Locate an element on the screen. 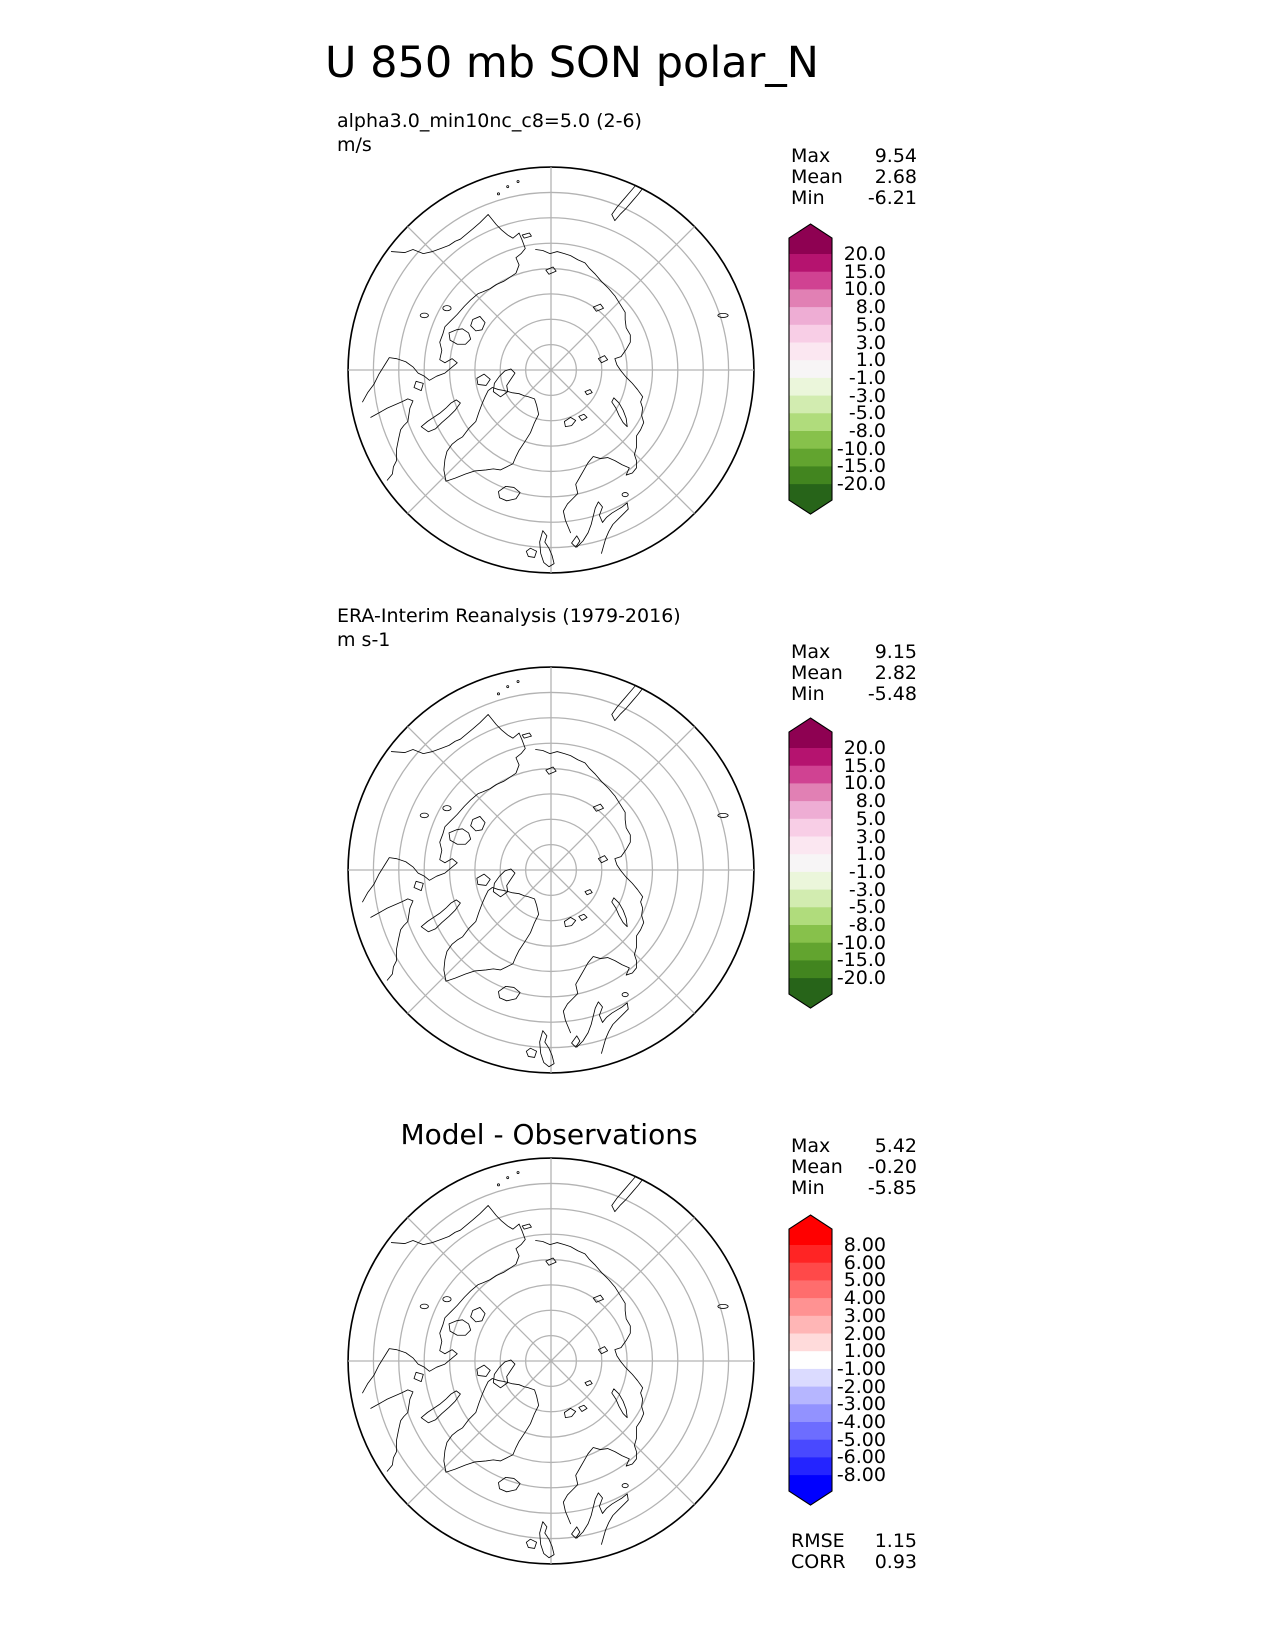  colorbar-tick-label: 20.0 is located at coordinates (864, 748).